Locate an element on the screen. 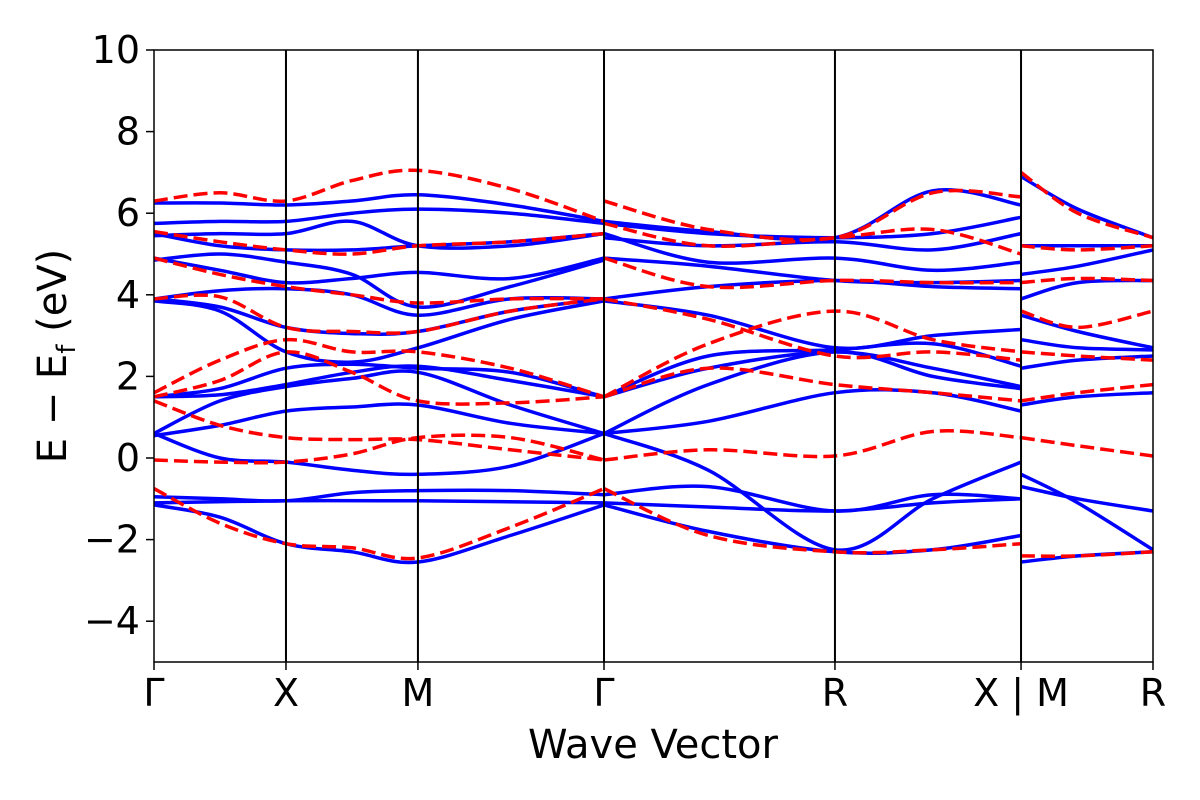 This screenshot has height=800, width=1200. y-axis-label: E − Ef (eV) is located at coordinates (56, 356).